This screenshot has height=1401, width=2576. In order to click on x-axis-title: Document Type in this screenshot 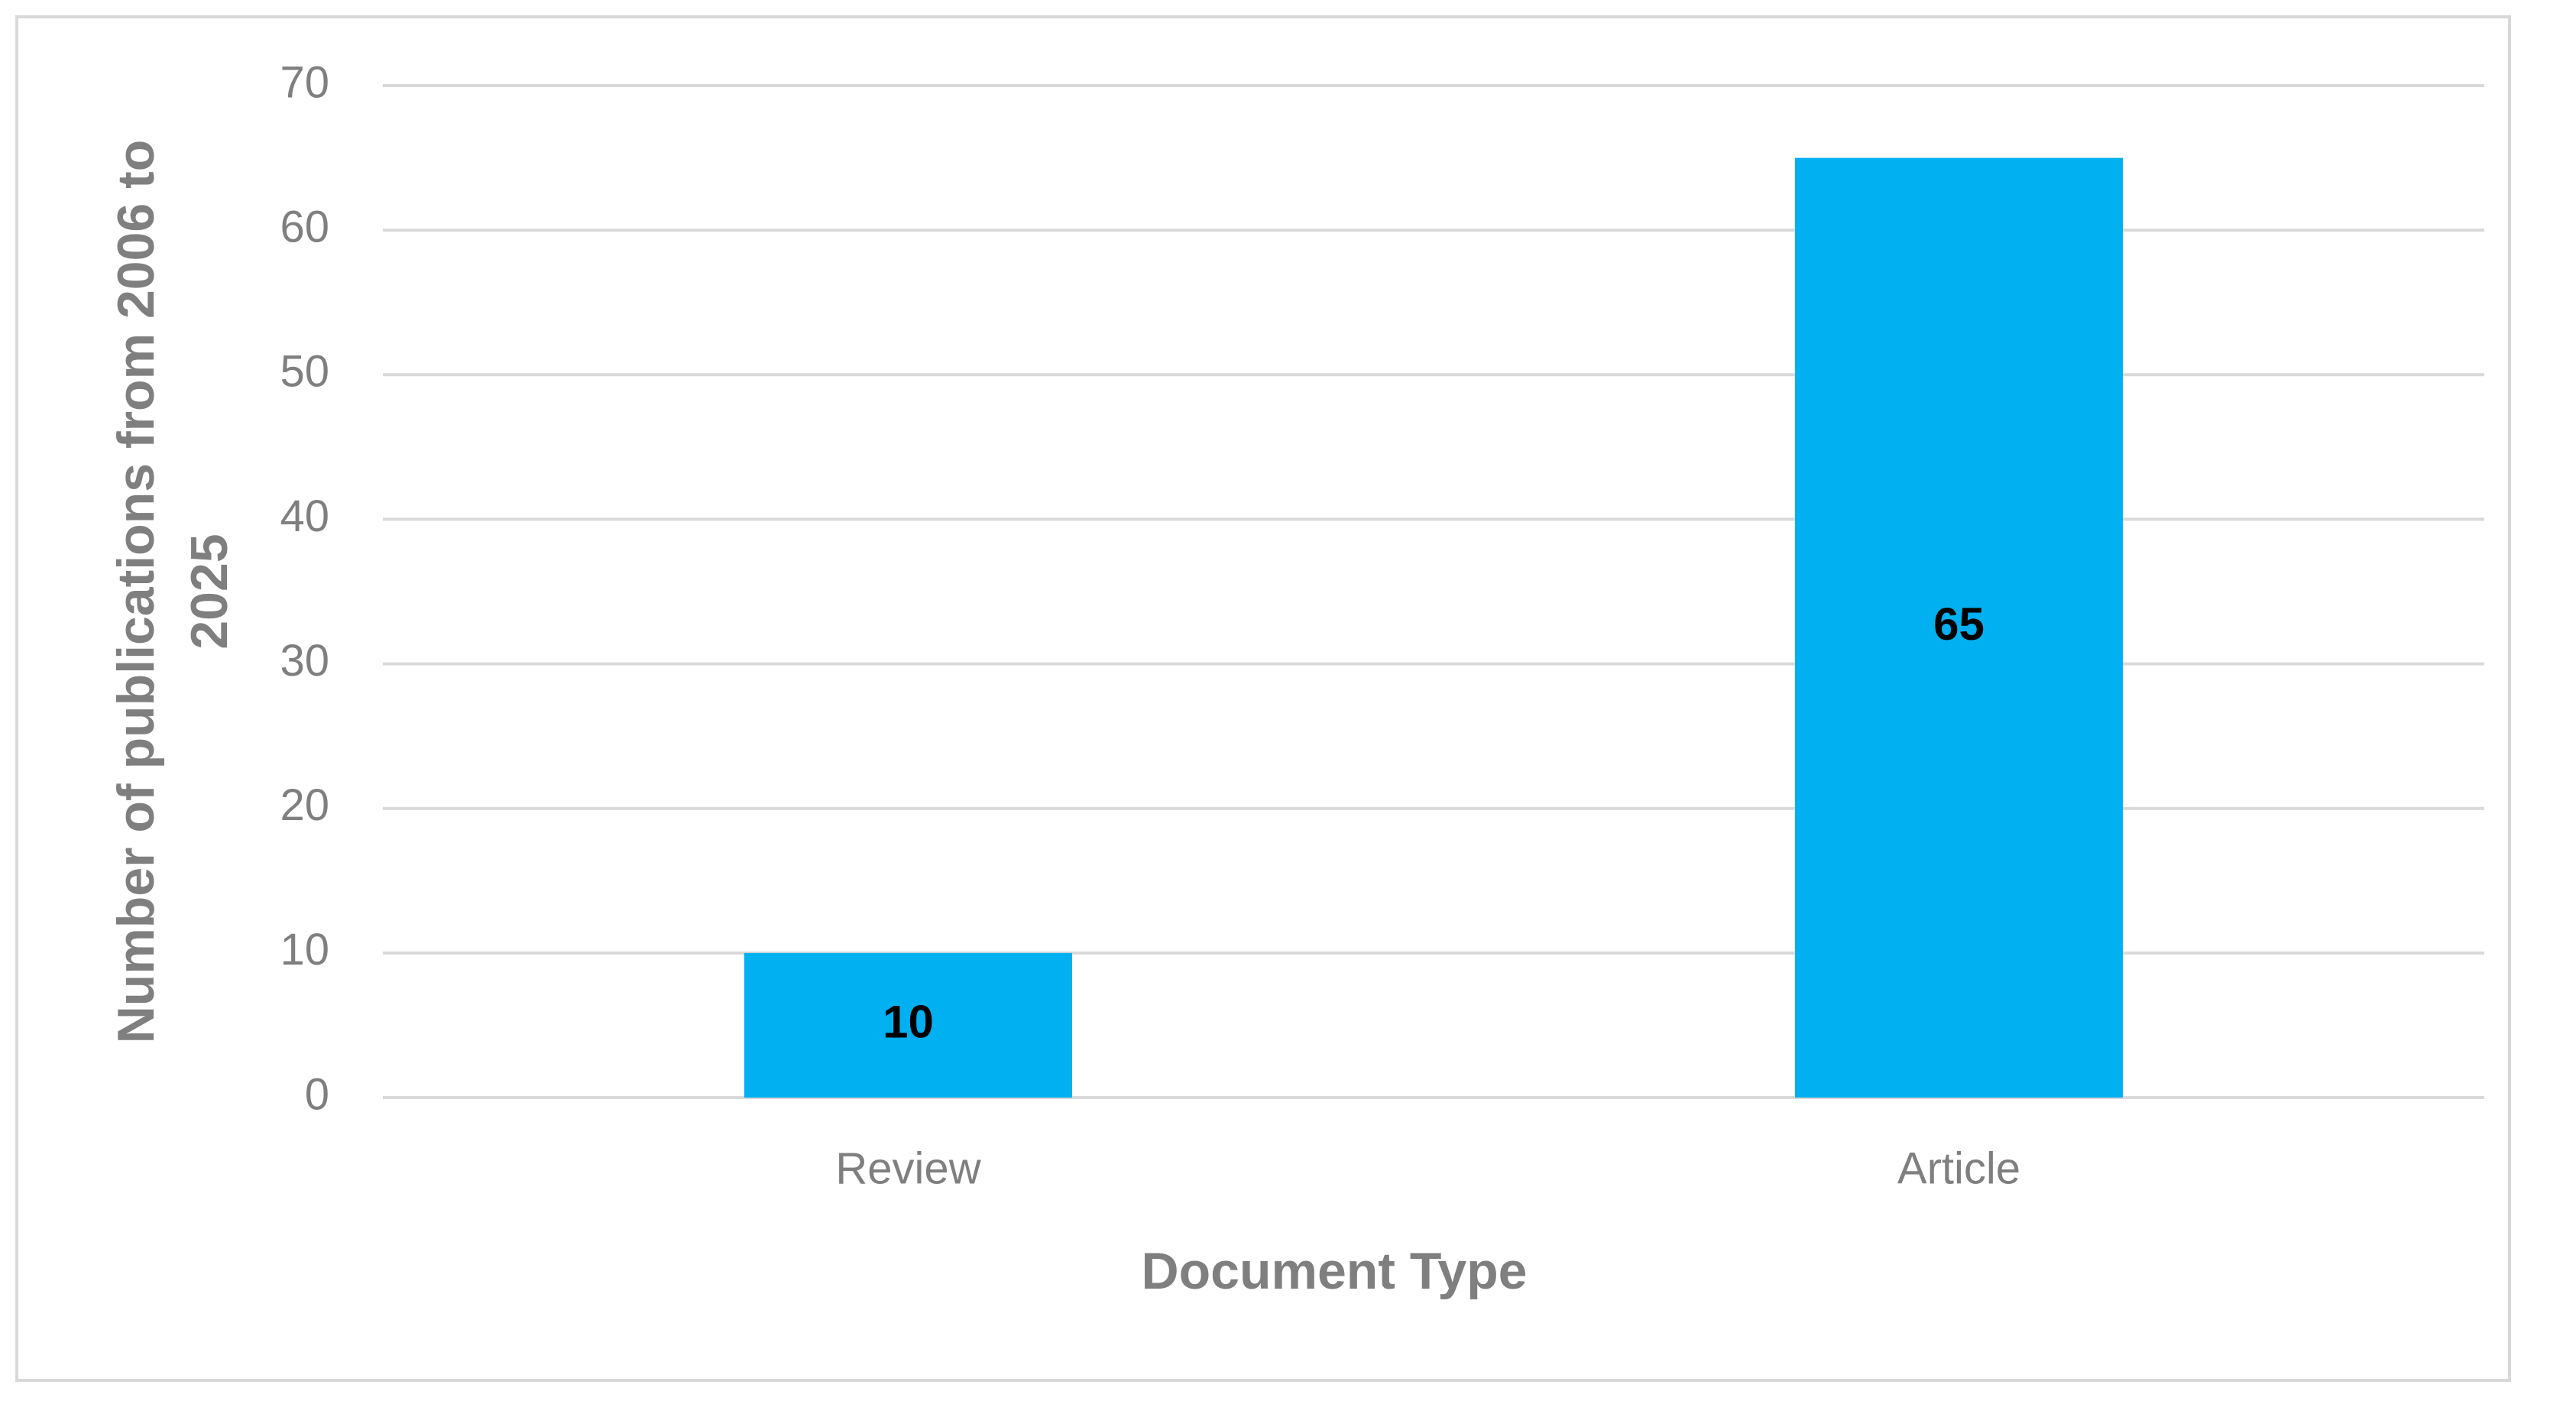, I will do `click(1334, 1271)`.